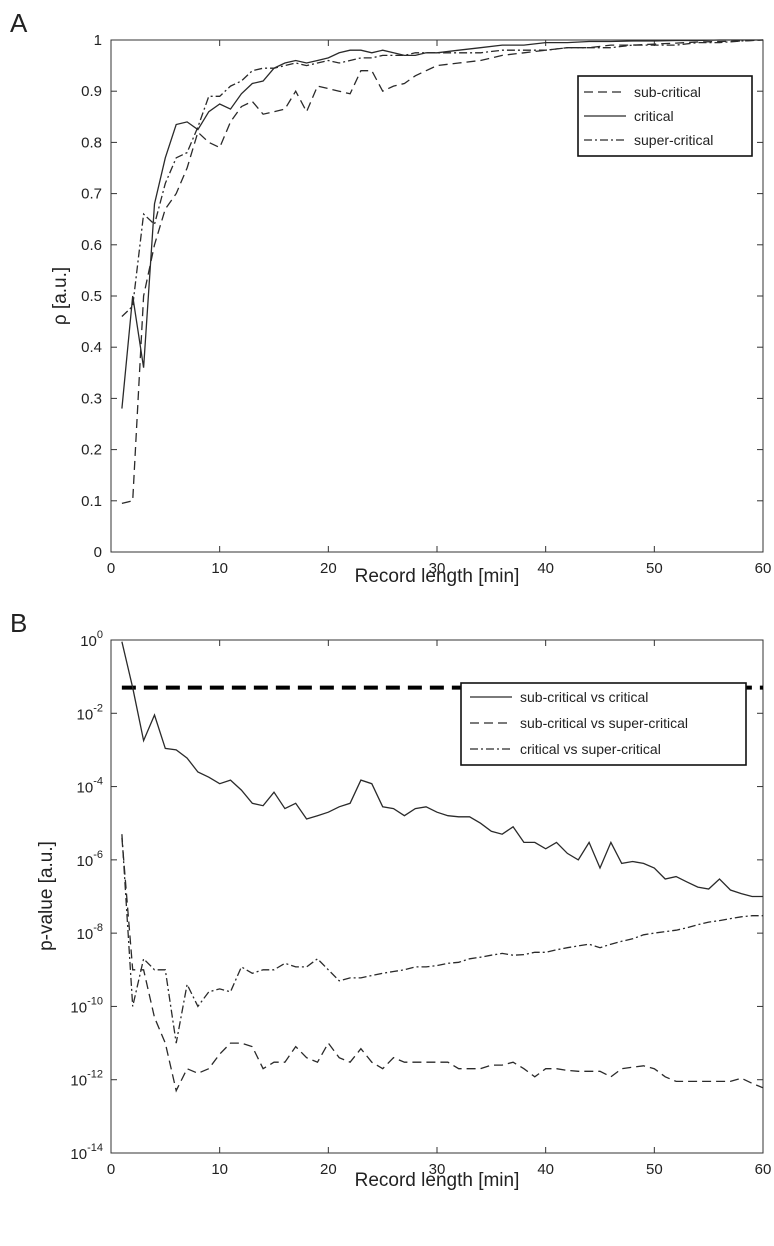  I want to click on panel-letter-a: A, so click(19, 23).